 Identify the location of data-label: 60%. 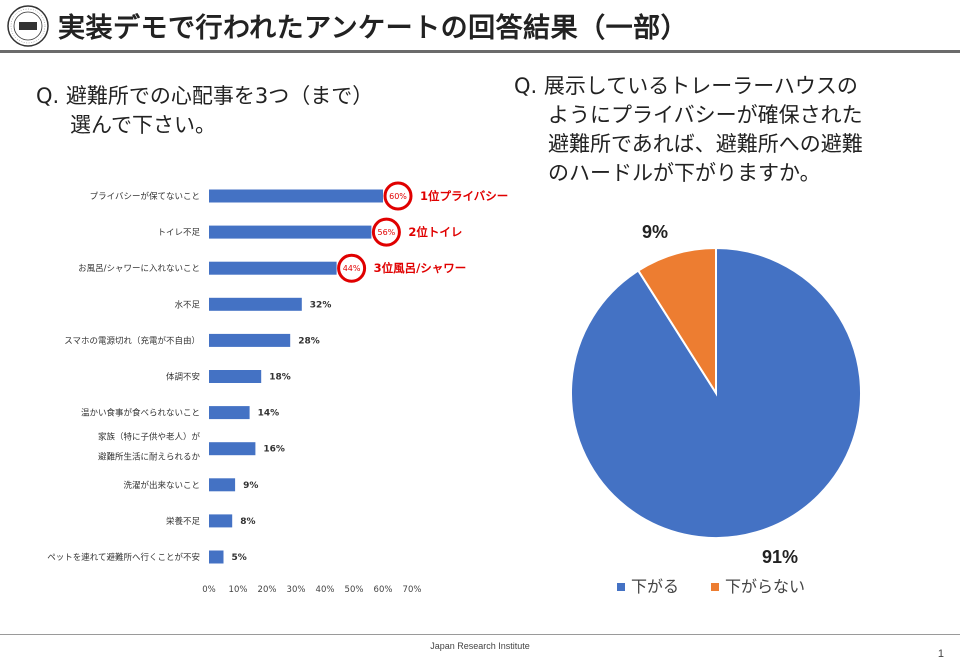
(398, 196).